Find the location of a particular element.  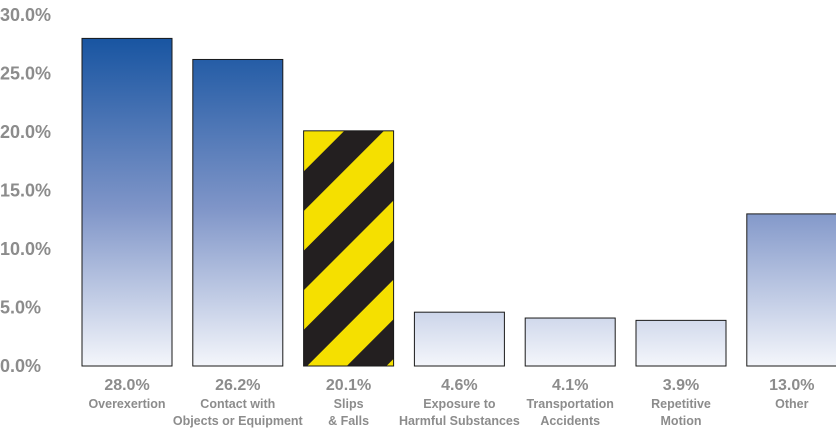

category-label: Slips is located at coordinates (349, 404).